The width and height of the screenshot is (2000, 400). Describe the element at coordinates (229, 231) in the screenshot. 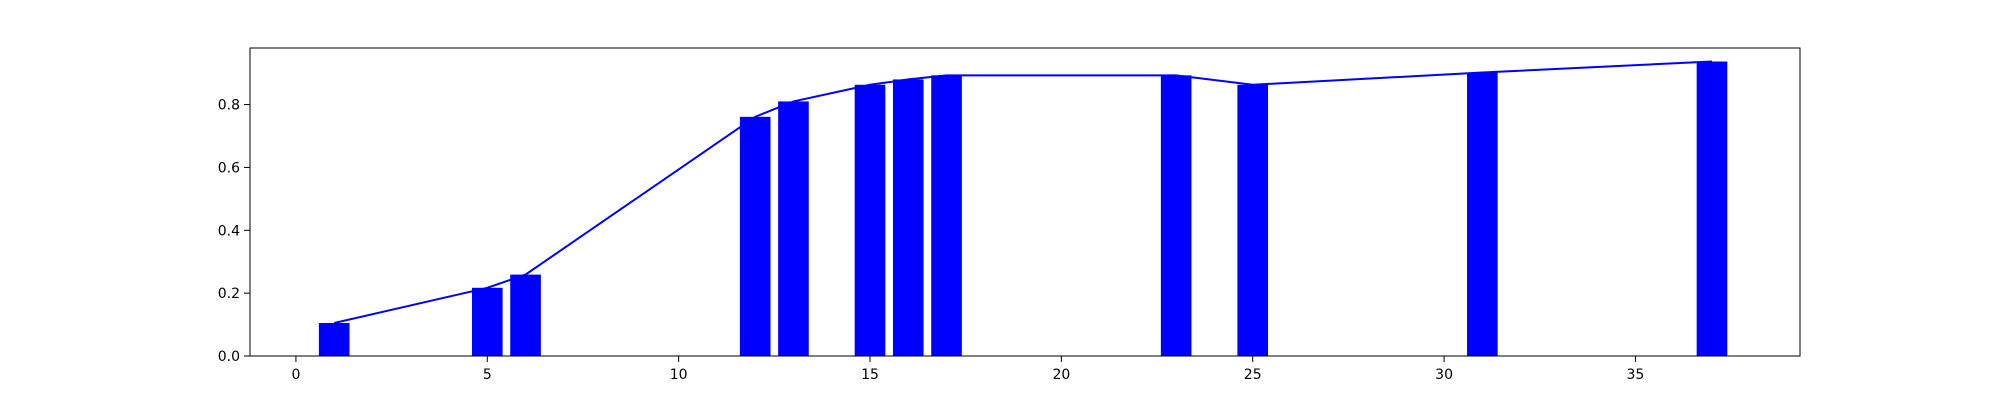

I see `y-tick-label: 0.4` at that location.